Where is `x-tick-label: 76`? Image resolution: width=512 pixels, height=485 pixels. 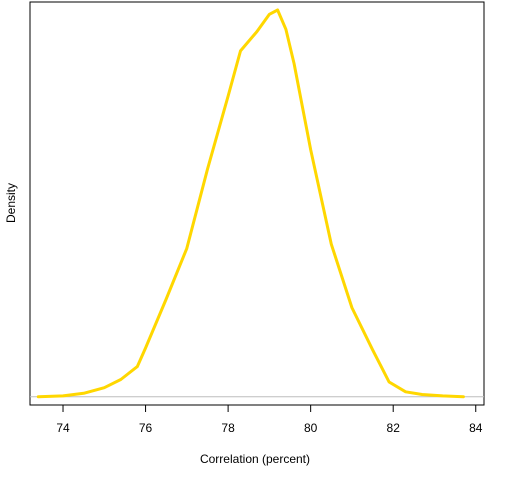
x-tick-label: 76 is located at coordinates (146, 428).